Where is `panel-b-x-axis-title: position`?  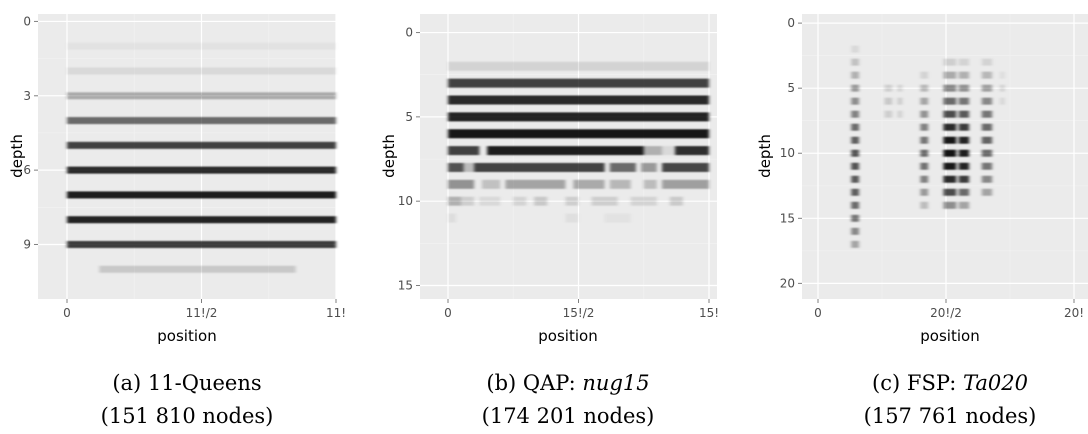 panel-b-x-axis-title: position is located at coordinates (567, 336).